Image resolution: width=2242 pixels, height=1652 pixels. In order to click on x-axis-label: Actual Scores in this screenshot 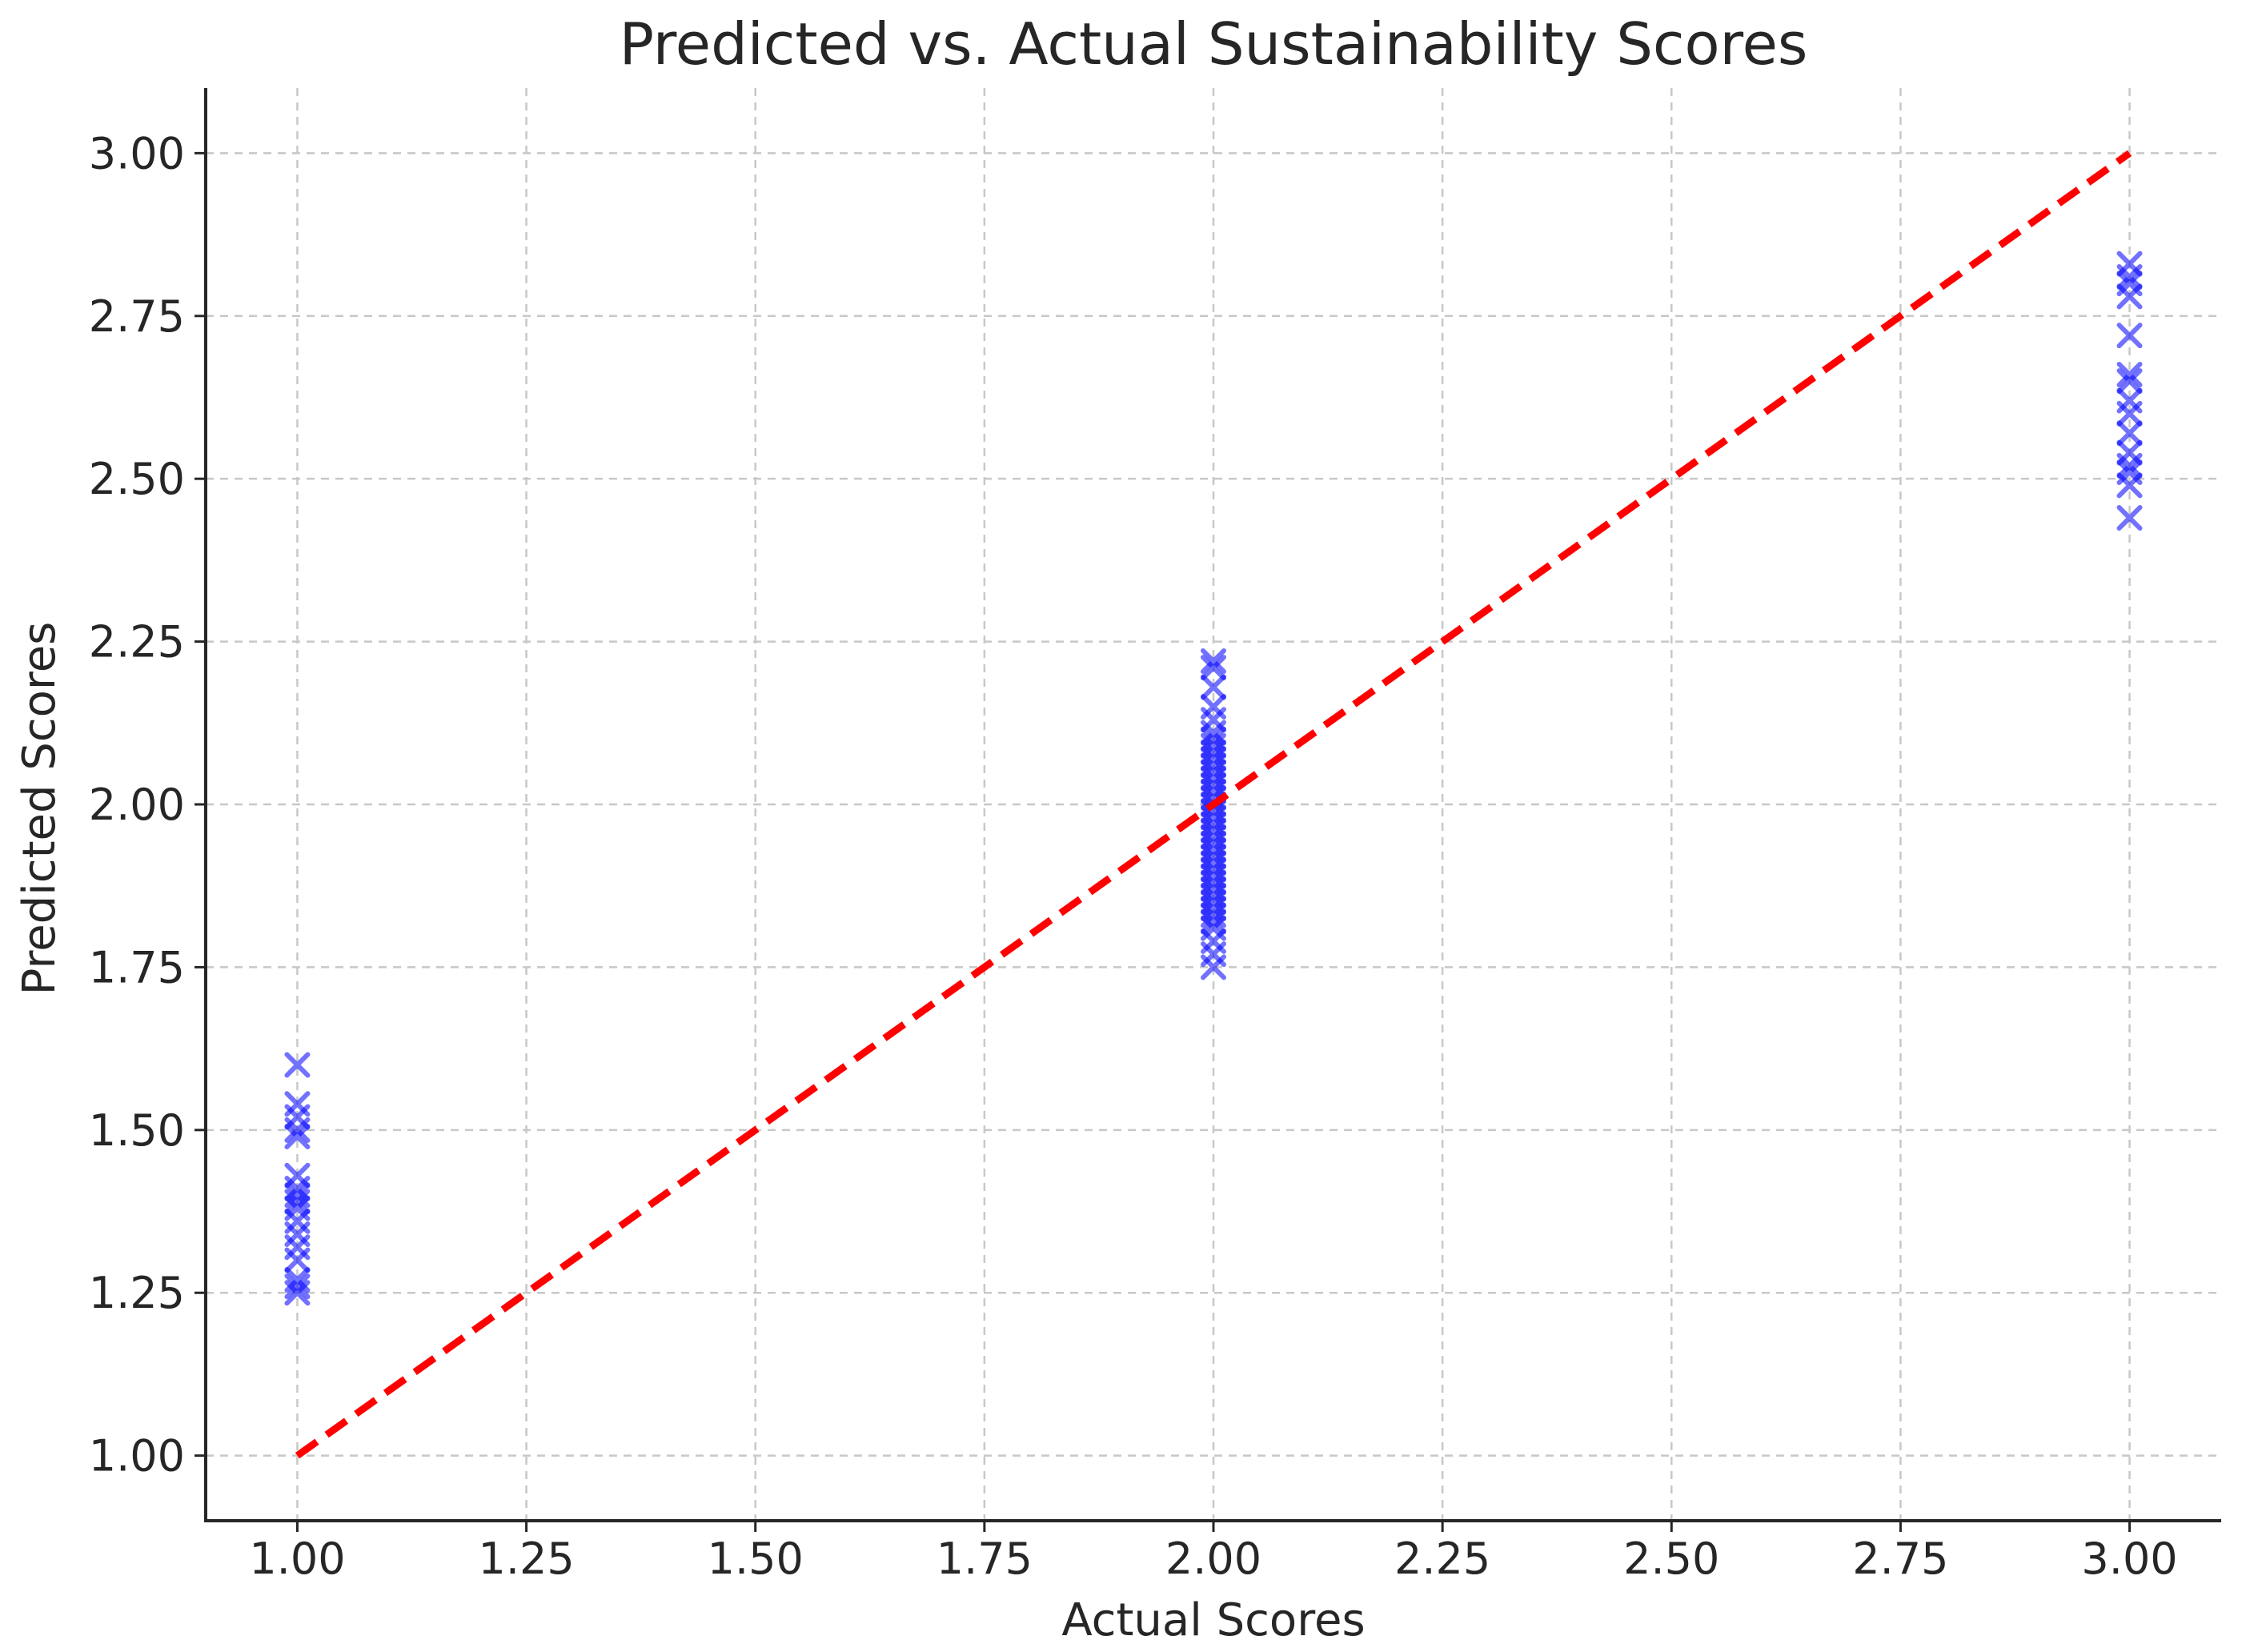, I will do `click(1213, 1620)`.